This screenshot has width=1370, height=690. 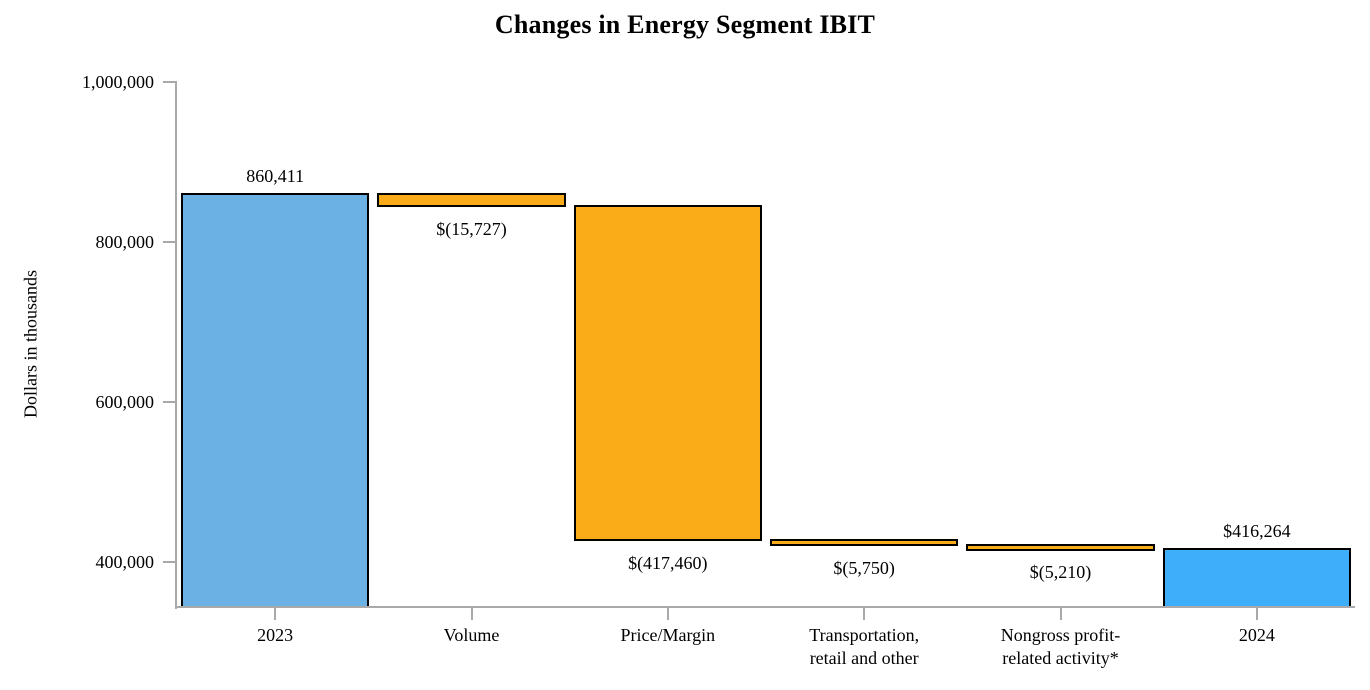 I want to click on bar-value-label-price-margin: $(417,460), so click(x=668, y=563).